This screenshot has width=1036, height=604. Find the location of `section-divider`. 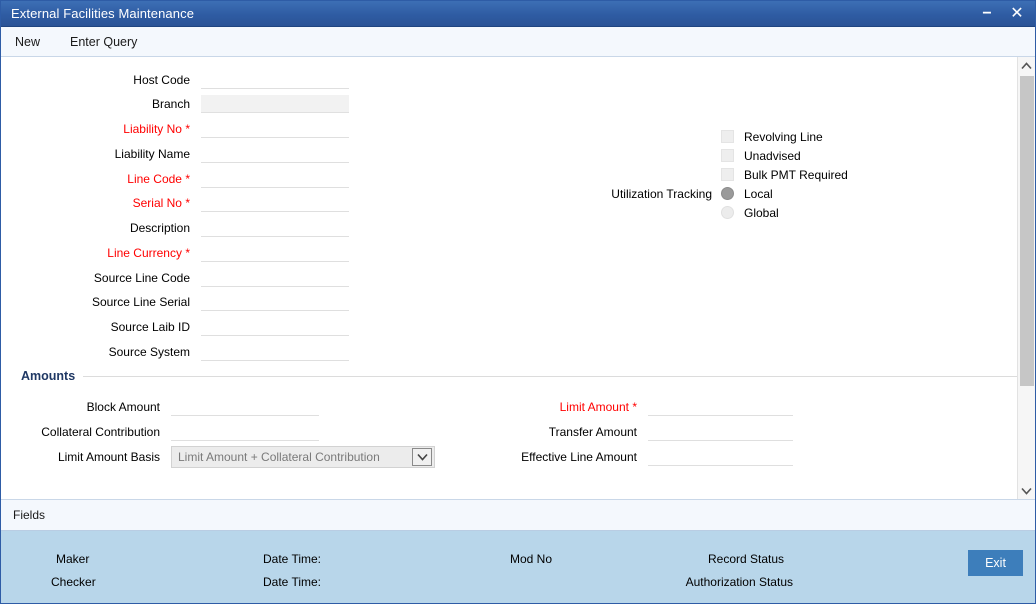

section-divider is located at coordinates (550, 376).